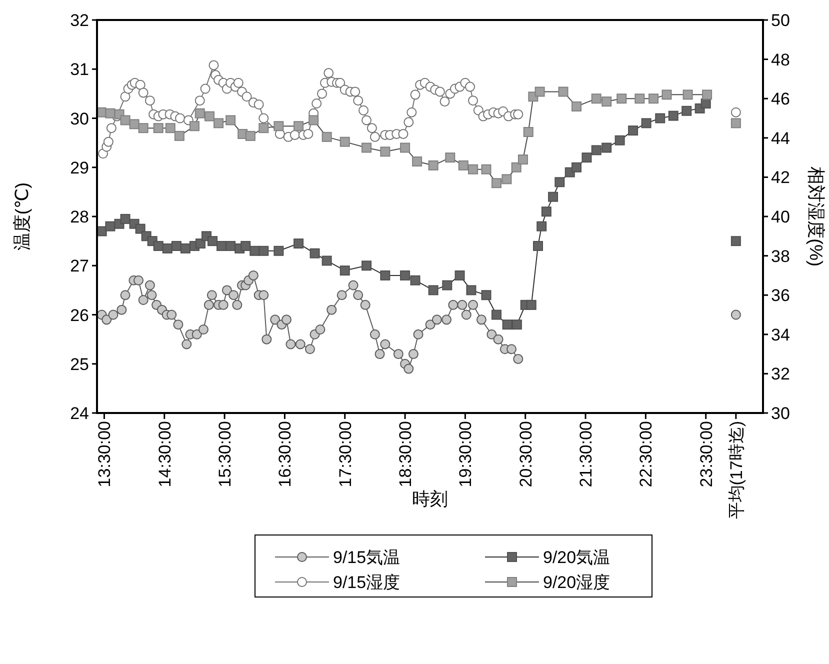 This screenshot has width=829, height=664. What do you see at coordinates (285, 454) in the screenshot?
I see `x-tick-label: 16:30:00` at bounding box center [285, 454].